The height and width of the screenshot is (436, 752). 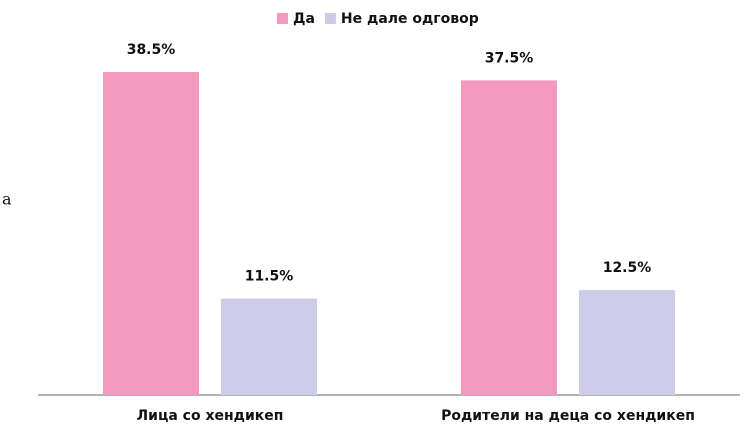 I want to click on legend-label: Не дале одговор, so click(x=410, y=19).